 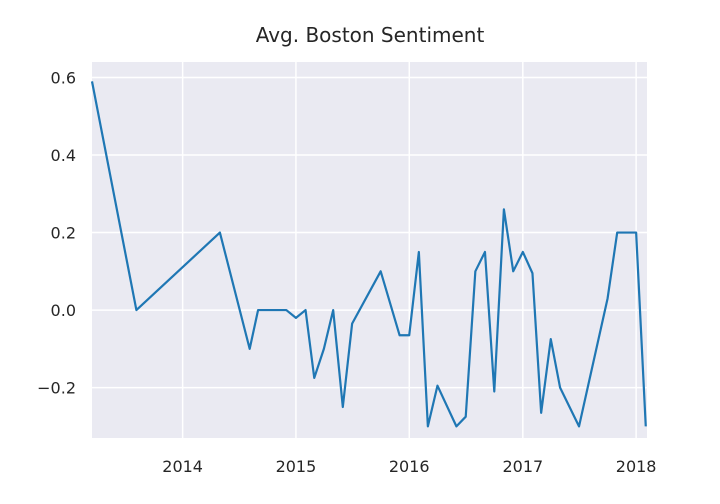 I want to click on y-tick-label: 0.2, so click(x=63, y=233).